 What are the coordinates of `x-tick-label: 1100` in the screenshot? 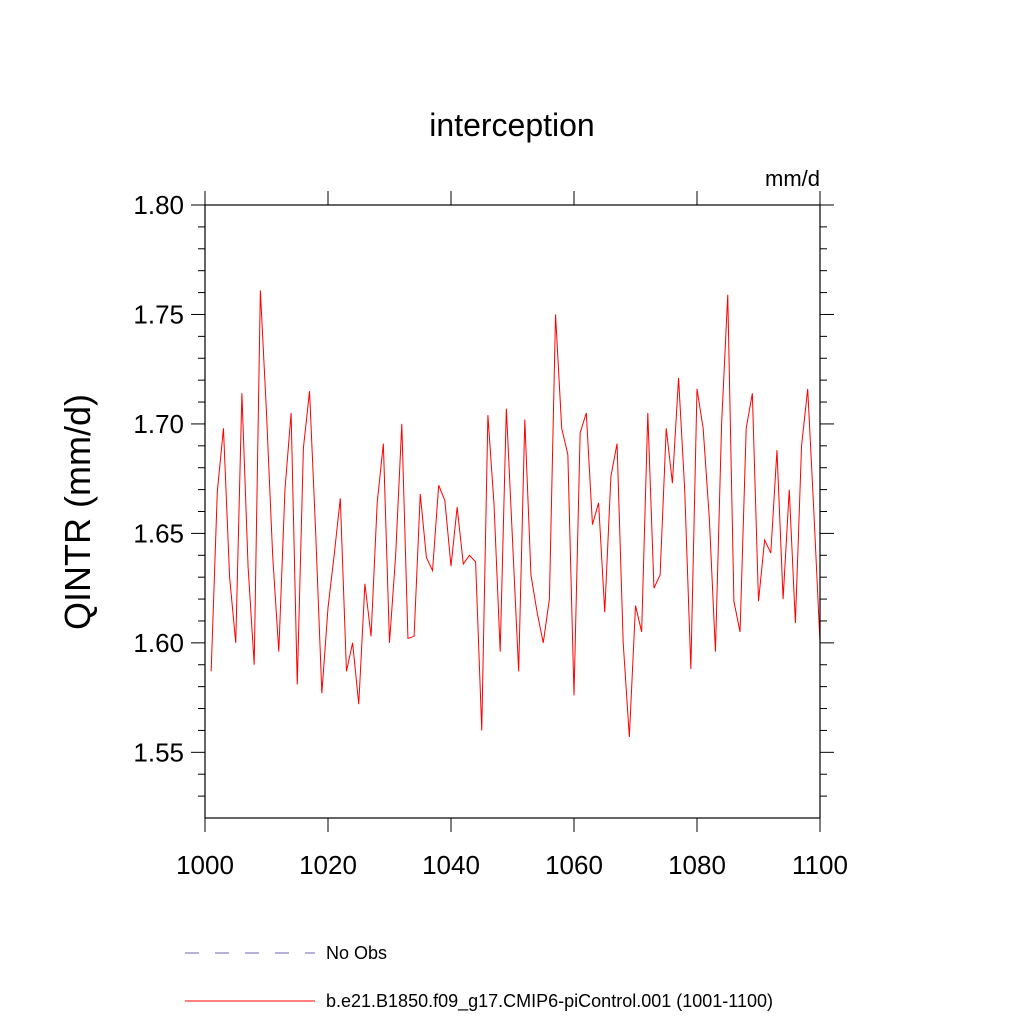 It's located at (820, 865).